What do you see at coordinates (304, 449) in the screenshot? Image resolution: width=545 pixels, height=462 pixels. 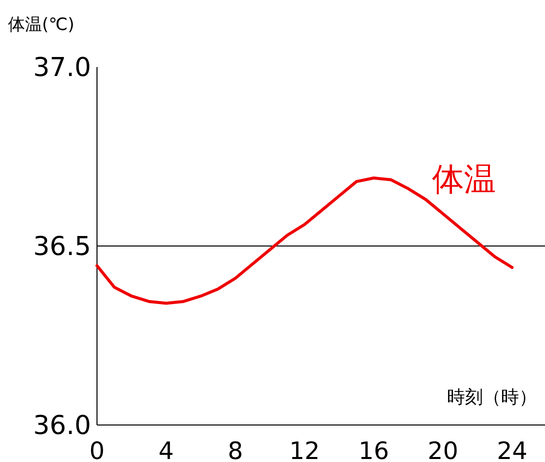 I see `x-tick-label: 12` at bounding box center [304, 449].